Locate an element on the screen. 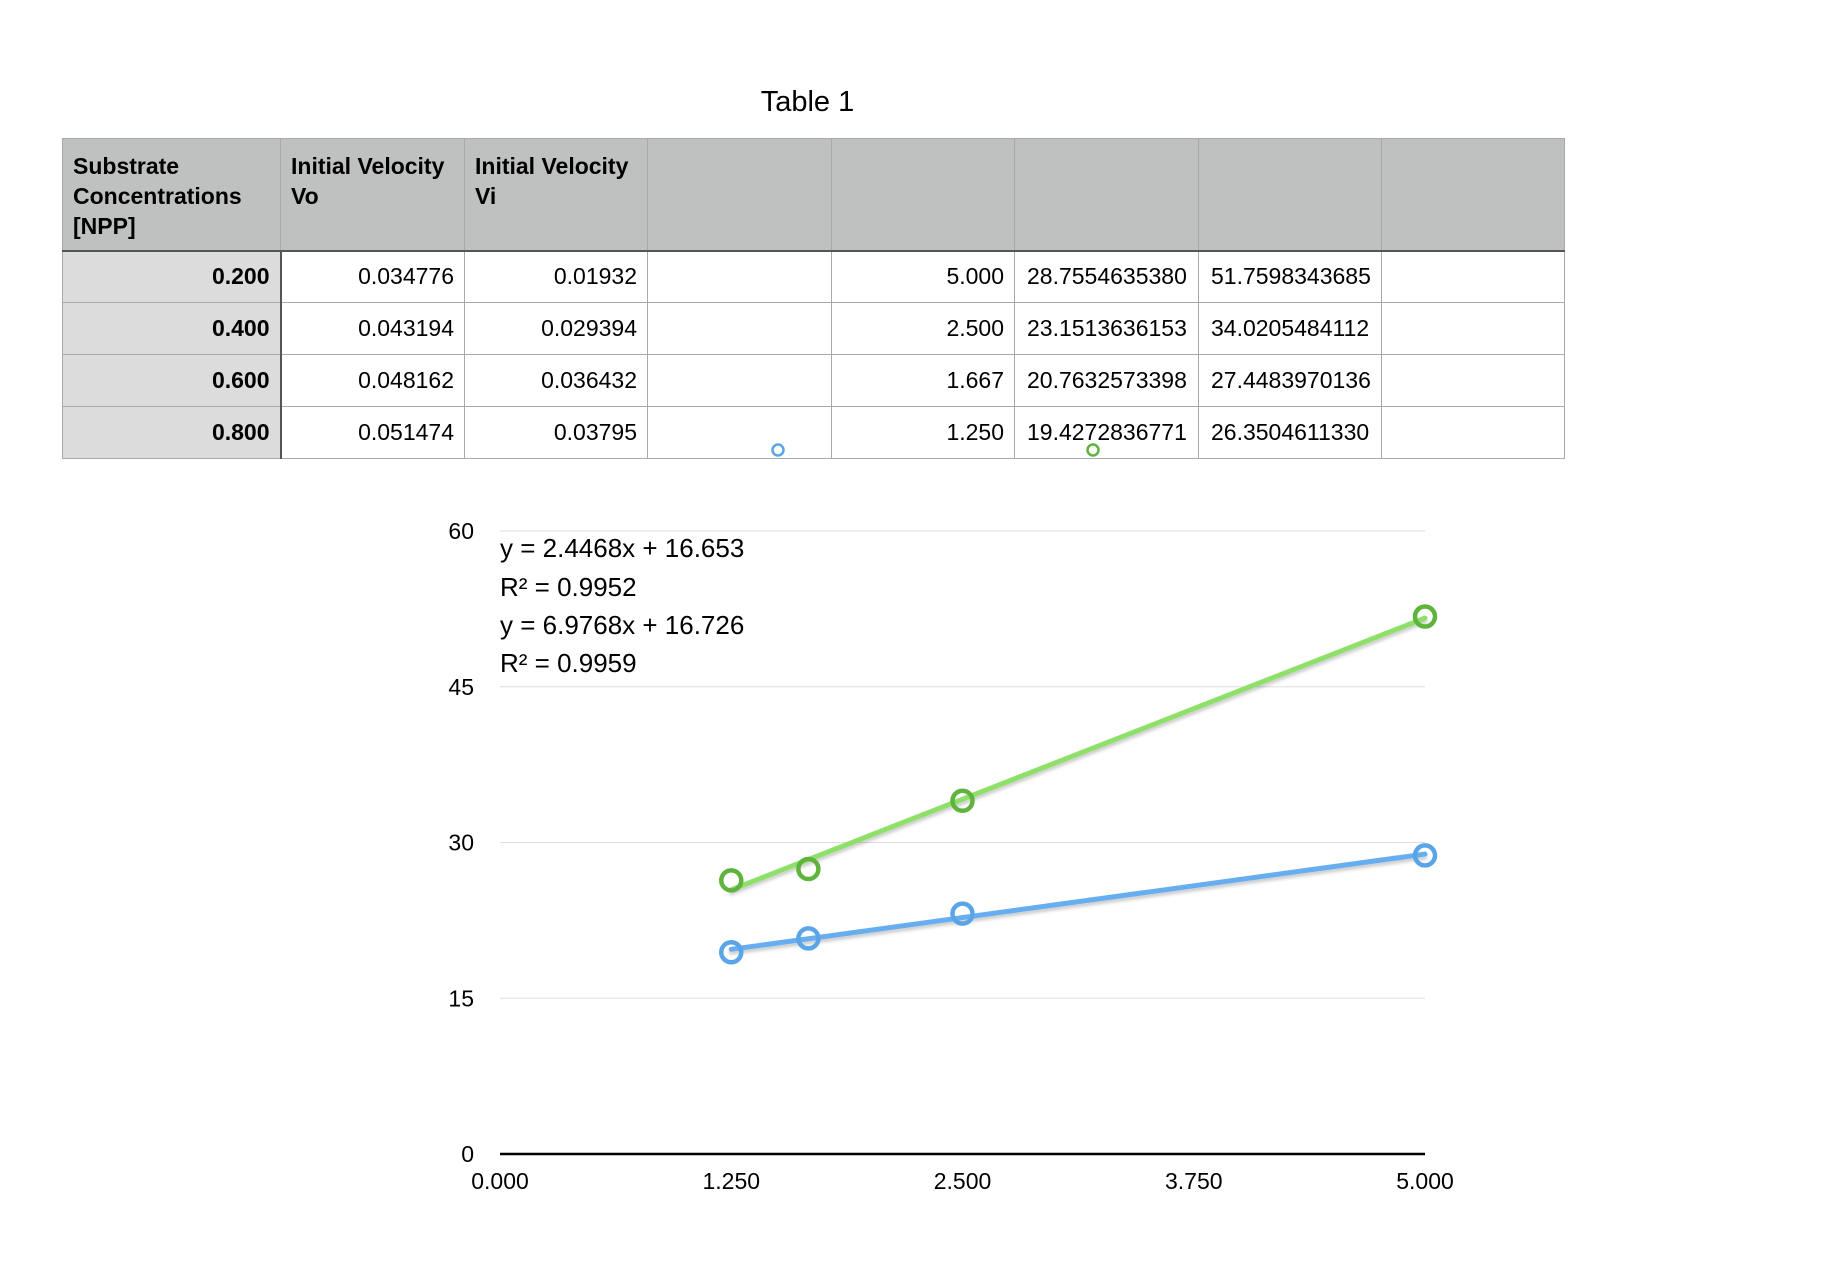 The height and width of the screenshot is (1274, 1842). column-header: Initial Velocity Vo is located at coordinates (372, 194).